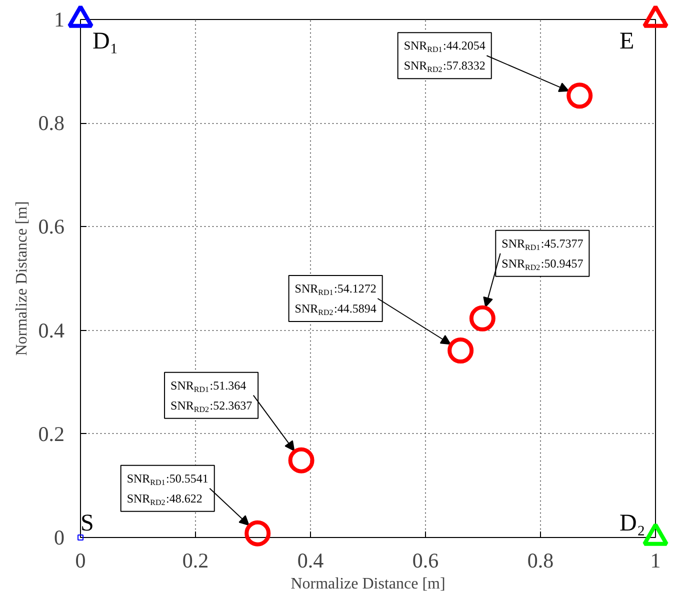  Describe the element at coordinates (633, 523) in the screenshot. I see `series-label: D₂` at that location.